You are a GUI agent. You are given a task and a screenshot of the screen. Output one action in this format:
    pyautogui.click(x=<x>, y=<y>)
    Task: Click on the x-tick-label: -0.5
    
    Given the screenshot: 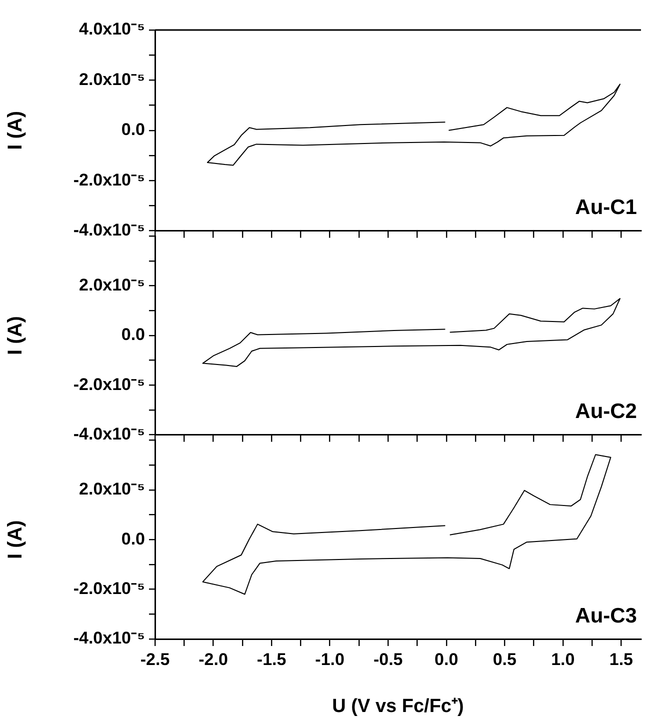 What is the action you would take?
    pyautogui.click(x=388, y=659)
    